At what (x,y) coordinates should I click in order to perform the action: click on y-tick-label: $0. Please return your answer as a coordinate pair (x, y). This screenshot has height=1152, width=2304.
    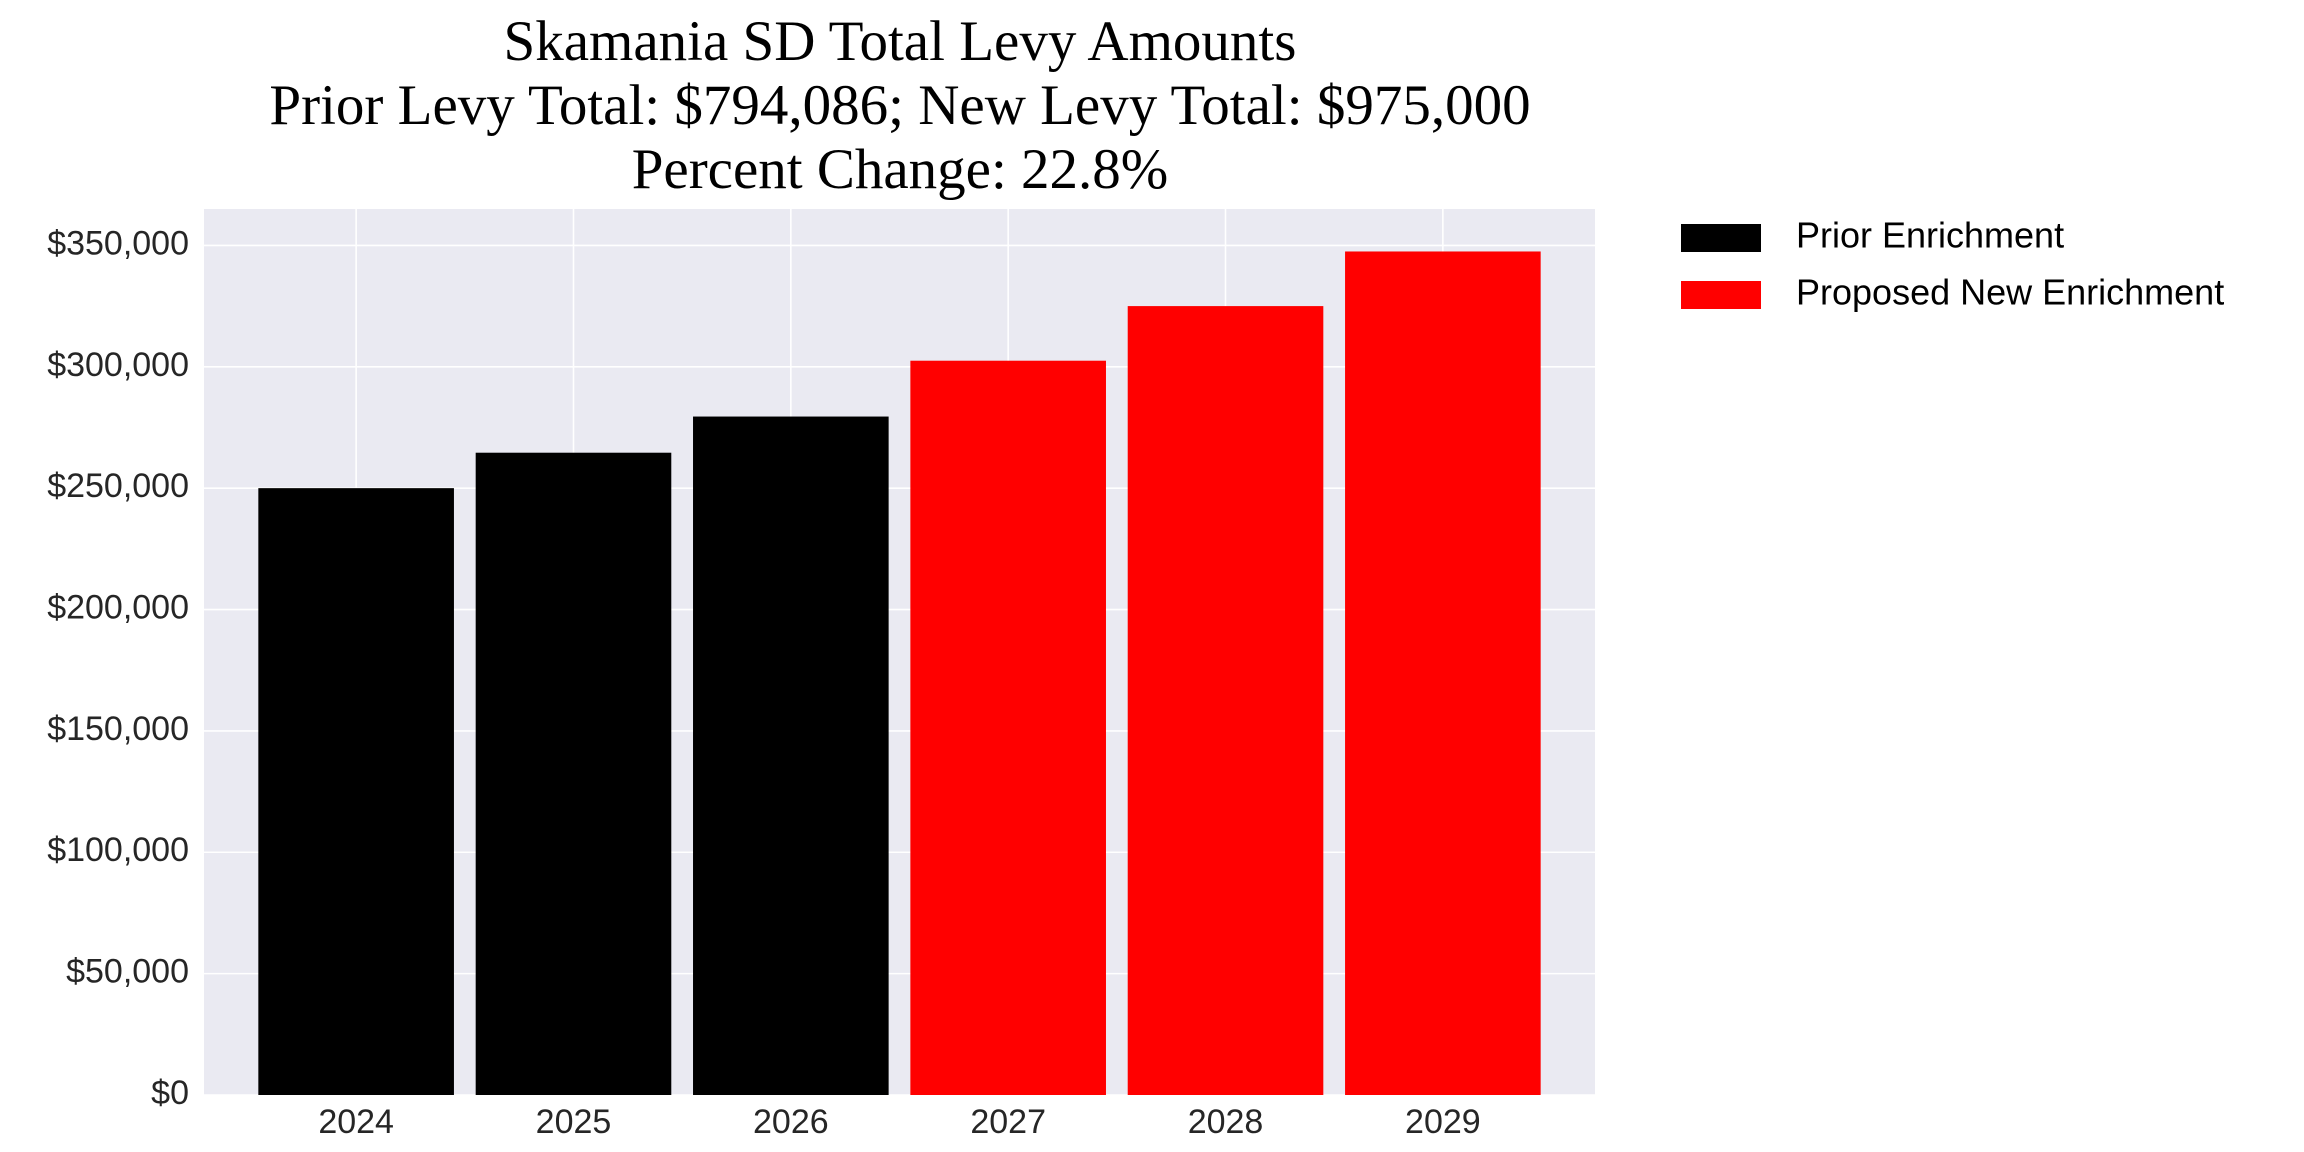
    Looking at the image, I should click on (170, 1093).